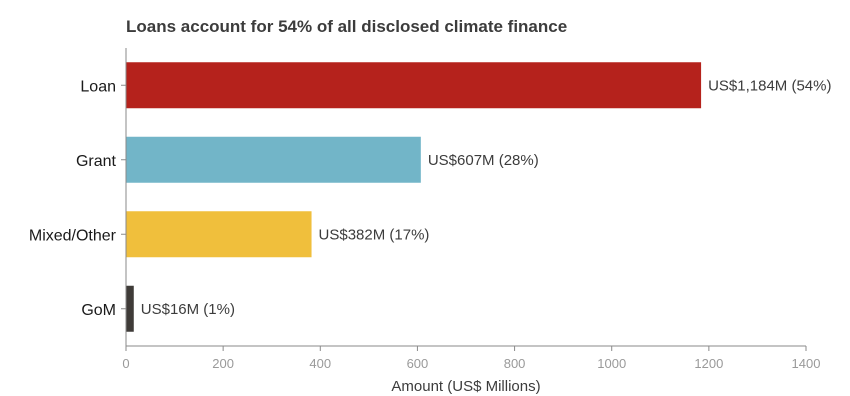  What do you see at coordinates (125, 363) in the screenshot?
I see `x-tick-label: 0` at bounding box center [125, 363].